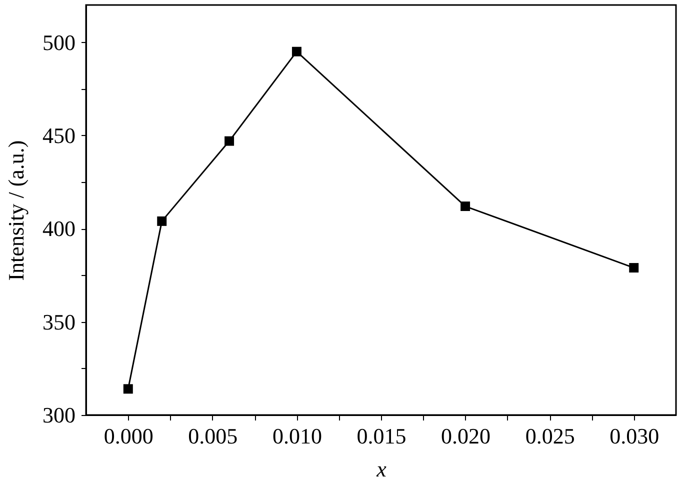  What do you see at coordinates (129, 436) in the screenshot?
I see `x-tick-label: 0.000` at bounding box center [129, 436].